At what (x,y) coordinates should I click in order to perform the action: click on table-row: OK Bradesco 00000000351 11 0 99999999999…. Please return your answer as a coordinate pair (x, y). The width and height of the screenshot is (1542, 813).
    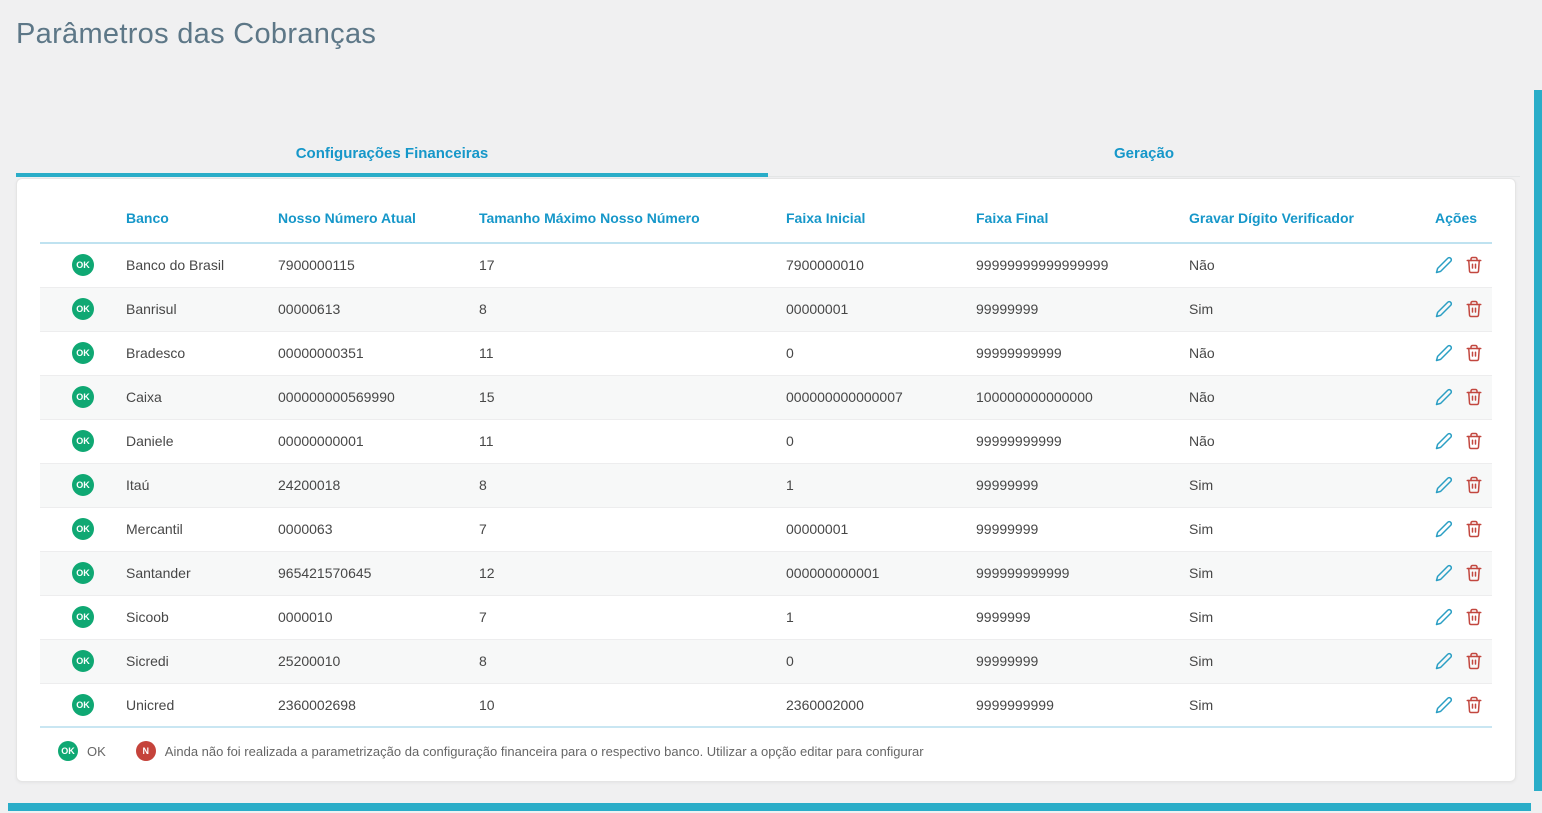
    Looking at the image, I should click on (766, 353).